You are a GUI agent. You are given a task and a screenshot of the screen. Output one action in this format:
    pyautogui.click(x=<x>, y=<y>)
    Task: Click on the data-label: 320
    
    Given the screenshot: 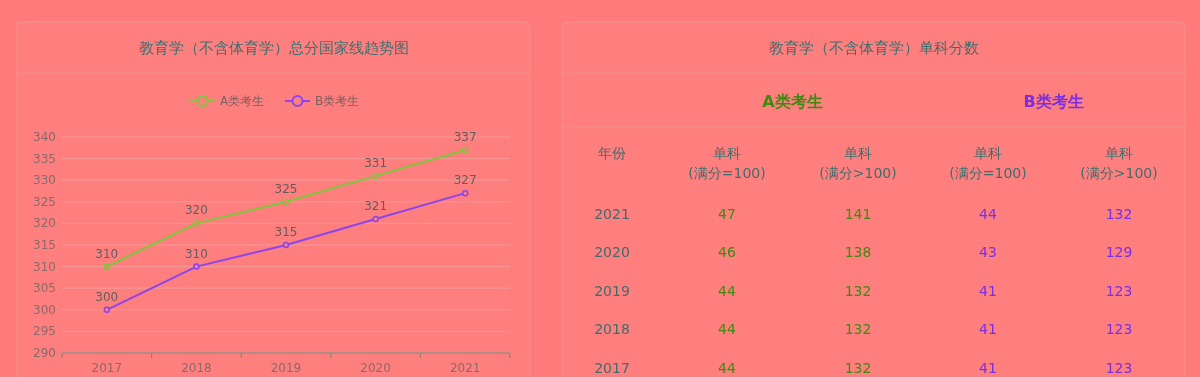 What is the action you would take?
    pyautogui.click(x=196, y=210)
    